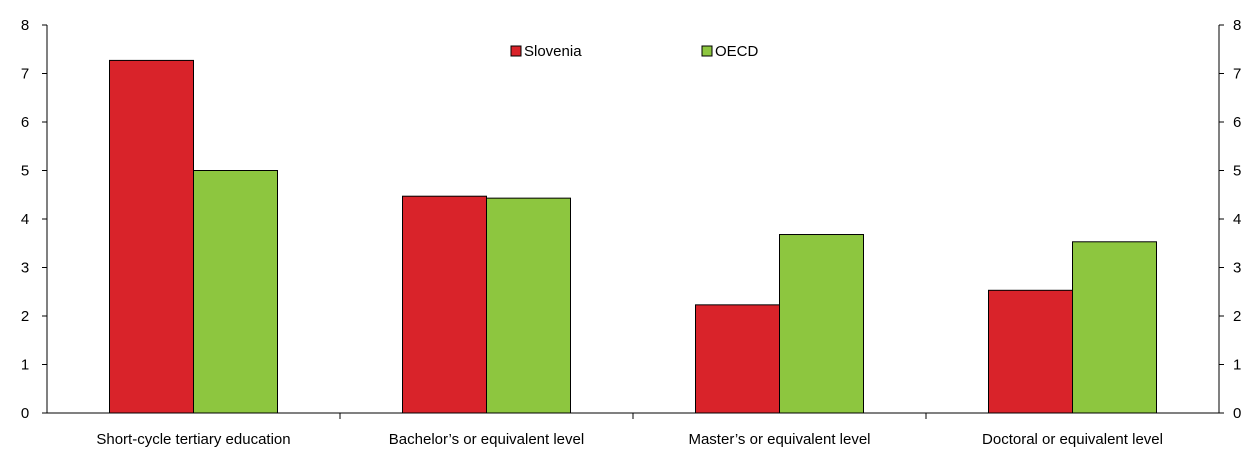 This screenshot has height=450, width=1242. What do you see at coordinates (25, 413) in the screenshot?
I see `y-tick-label-left: 0` at bounding box center [25, 413].